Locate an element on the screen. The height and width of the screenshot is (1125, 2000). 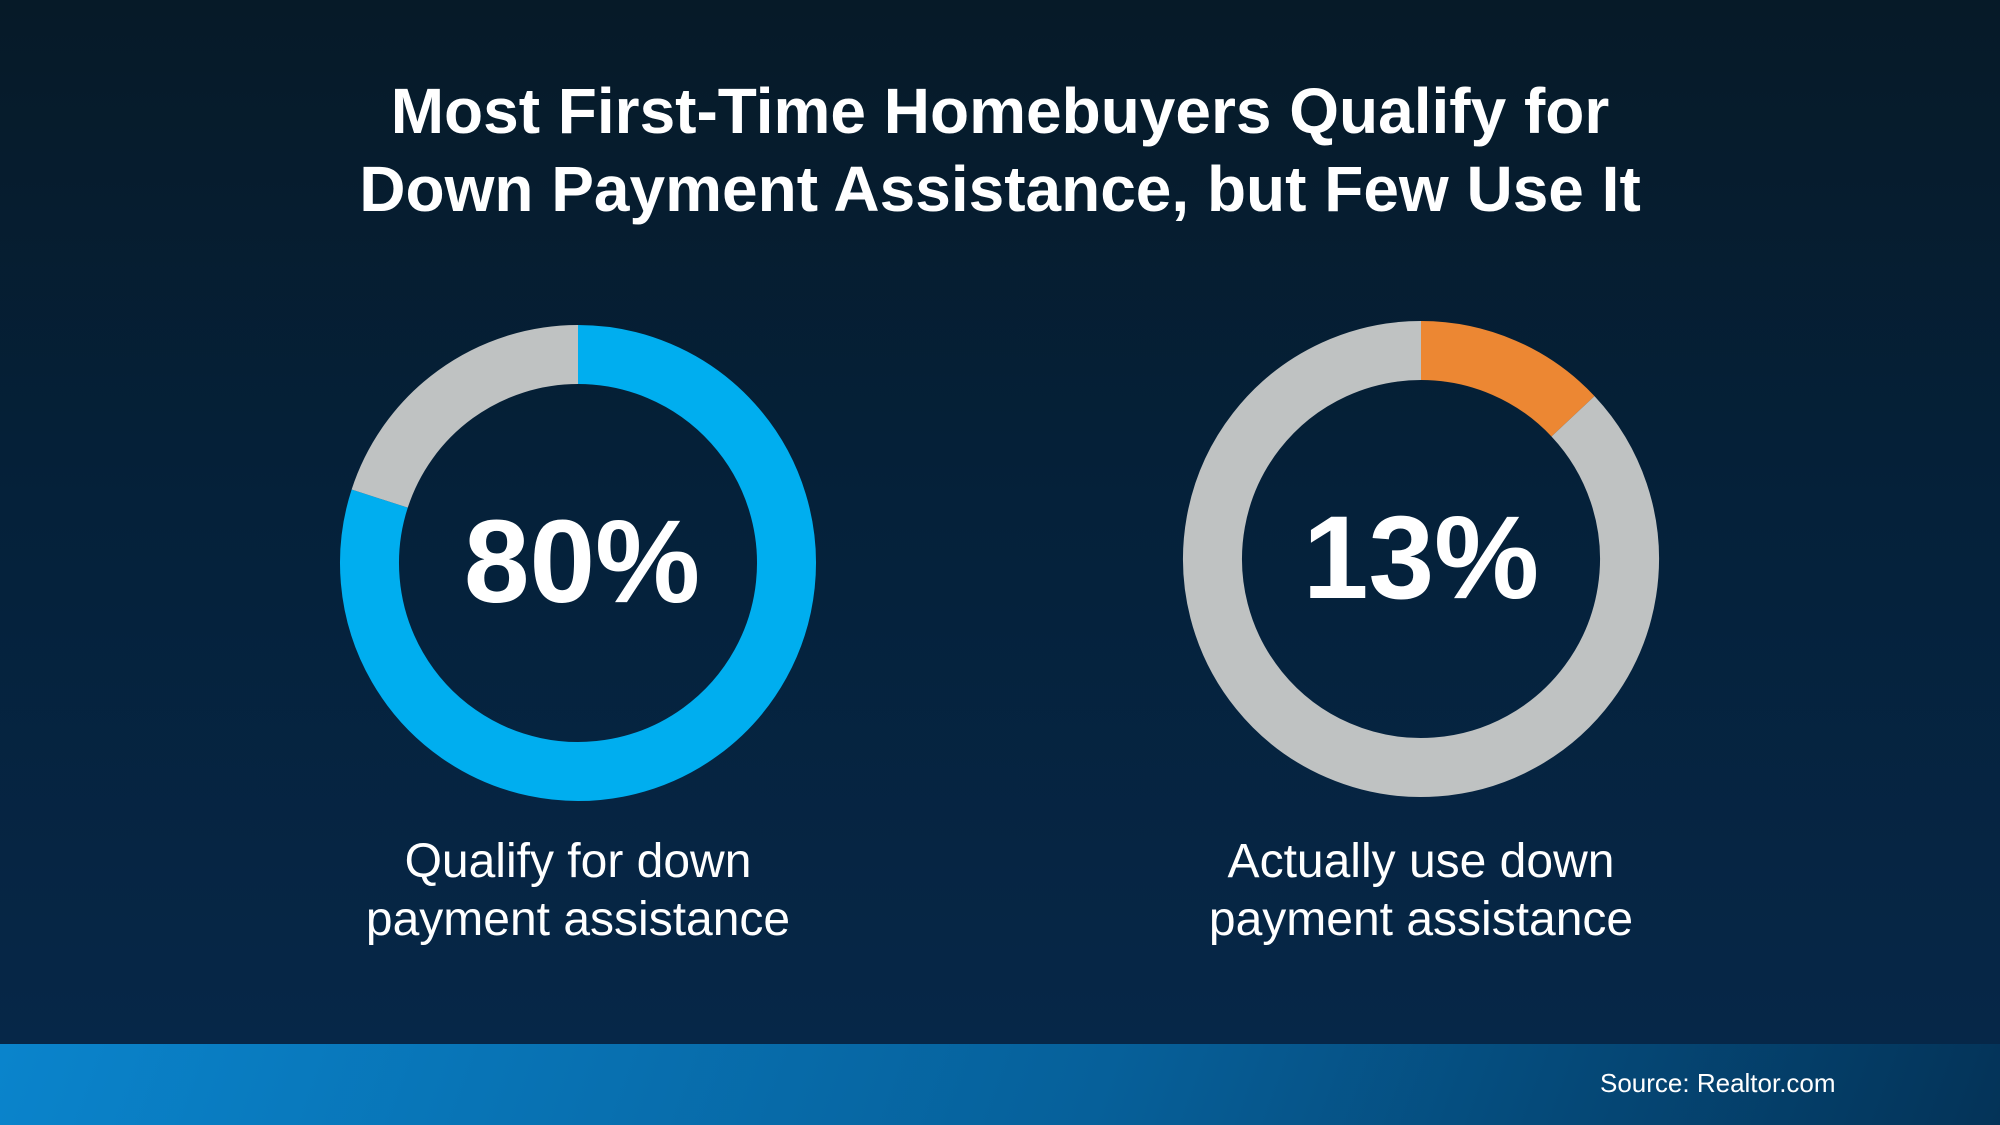
caption-use-line-2: payment assistance is located at coordinates (1421, 919).